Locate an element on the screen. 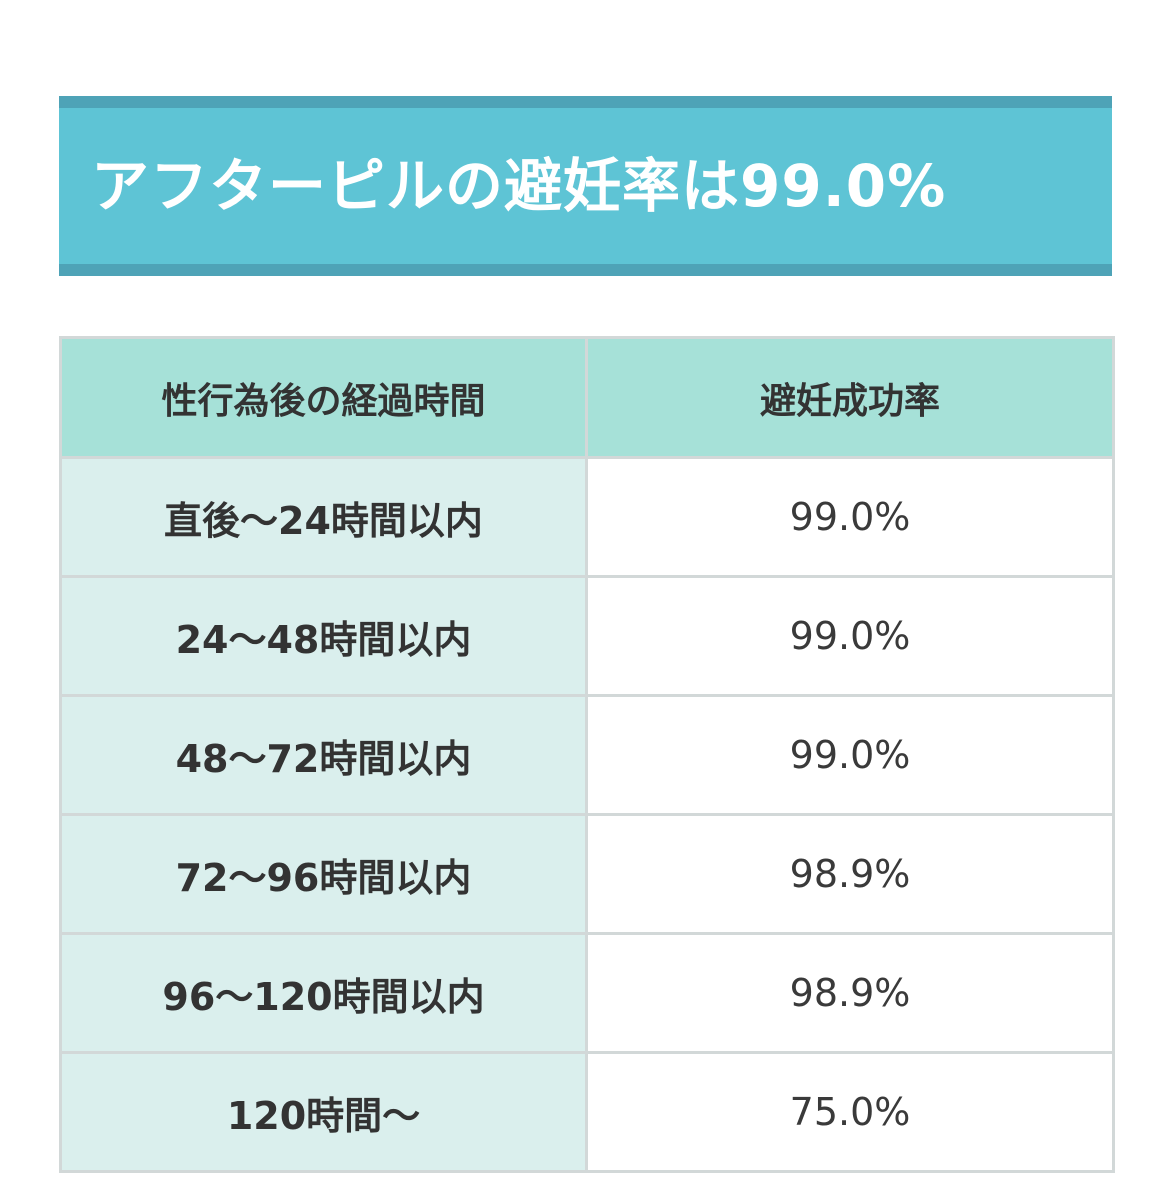 Image resolution: width=1170 pixels, height=1190 pixels. table-row: 96〜120時間以内 98.9% is located at coordinates (587, 993).